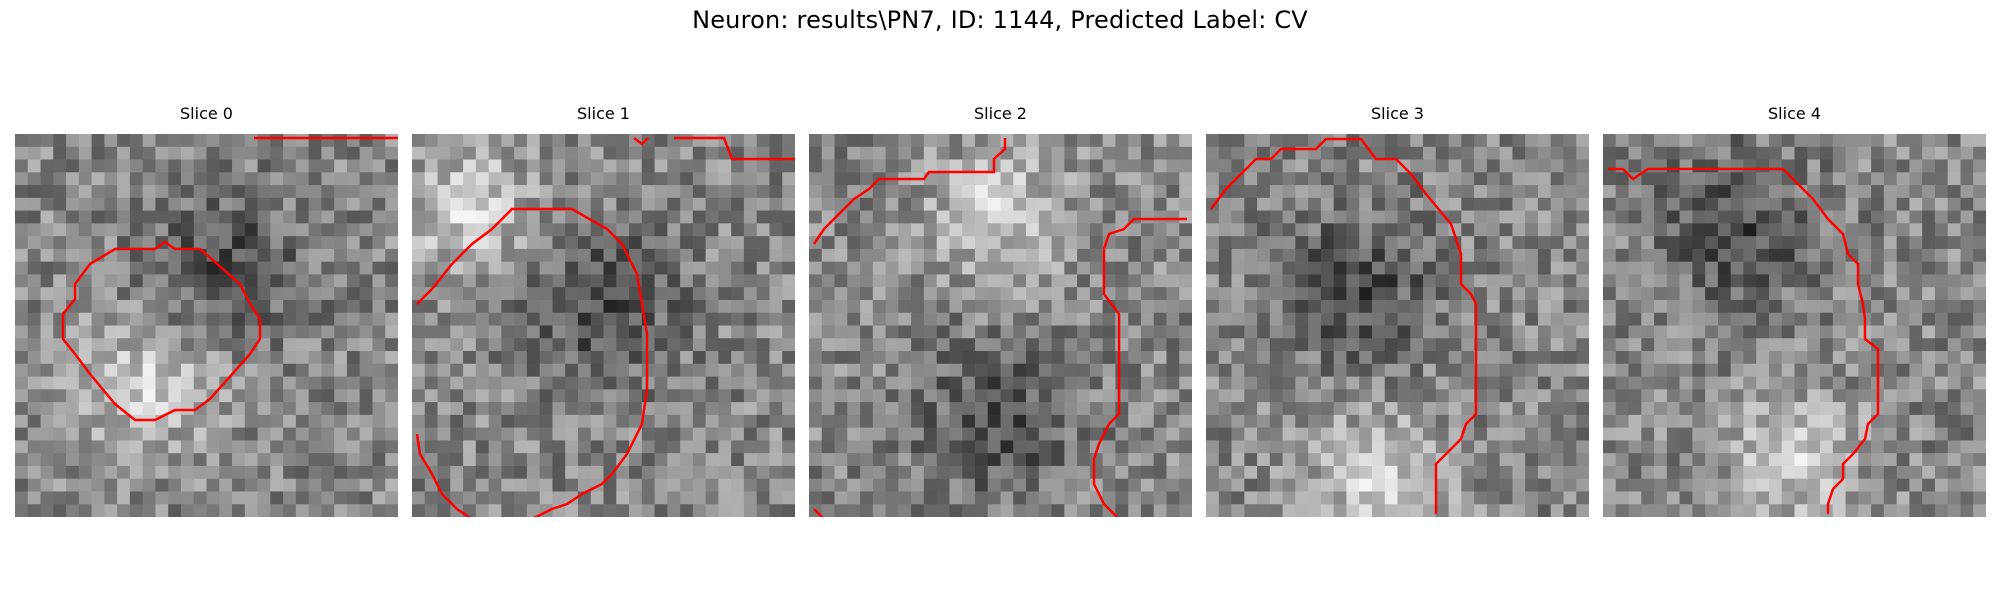 This screenshot has width=2000, height=600. I want to click on slice-title: Slice 1, so click(603, 113).